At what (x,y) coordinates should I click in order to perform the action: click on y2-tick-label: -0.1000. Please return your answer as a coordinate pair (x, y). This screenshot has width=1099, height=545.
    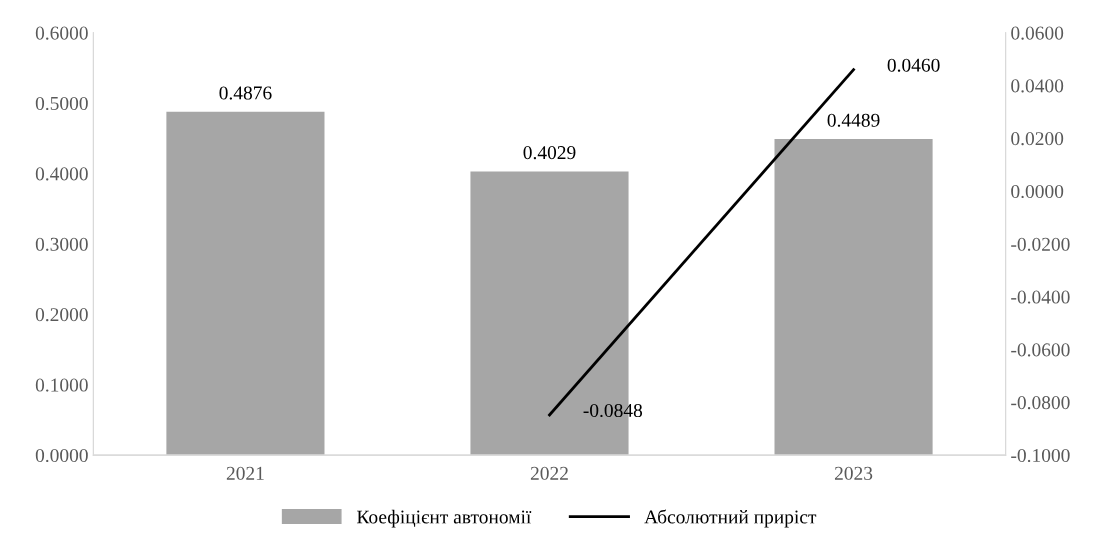
    Looking at the image, I should click on (1040, 455).